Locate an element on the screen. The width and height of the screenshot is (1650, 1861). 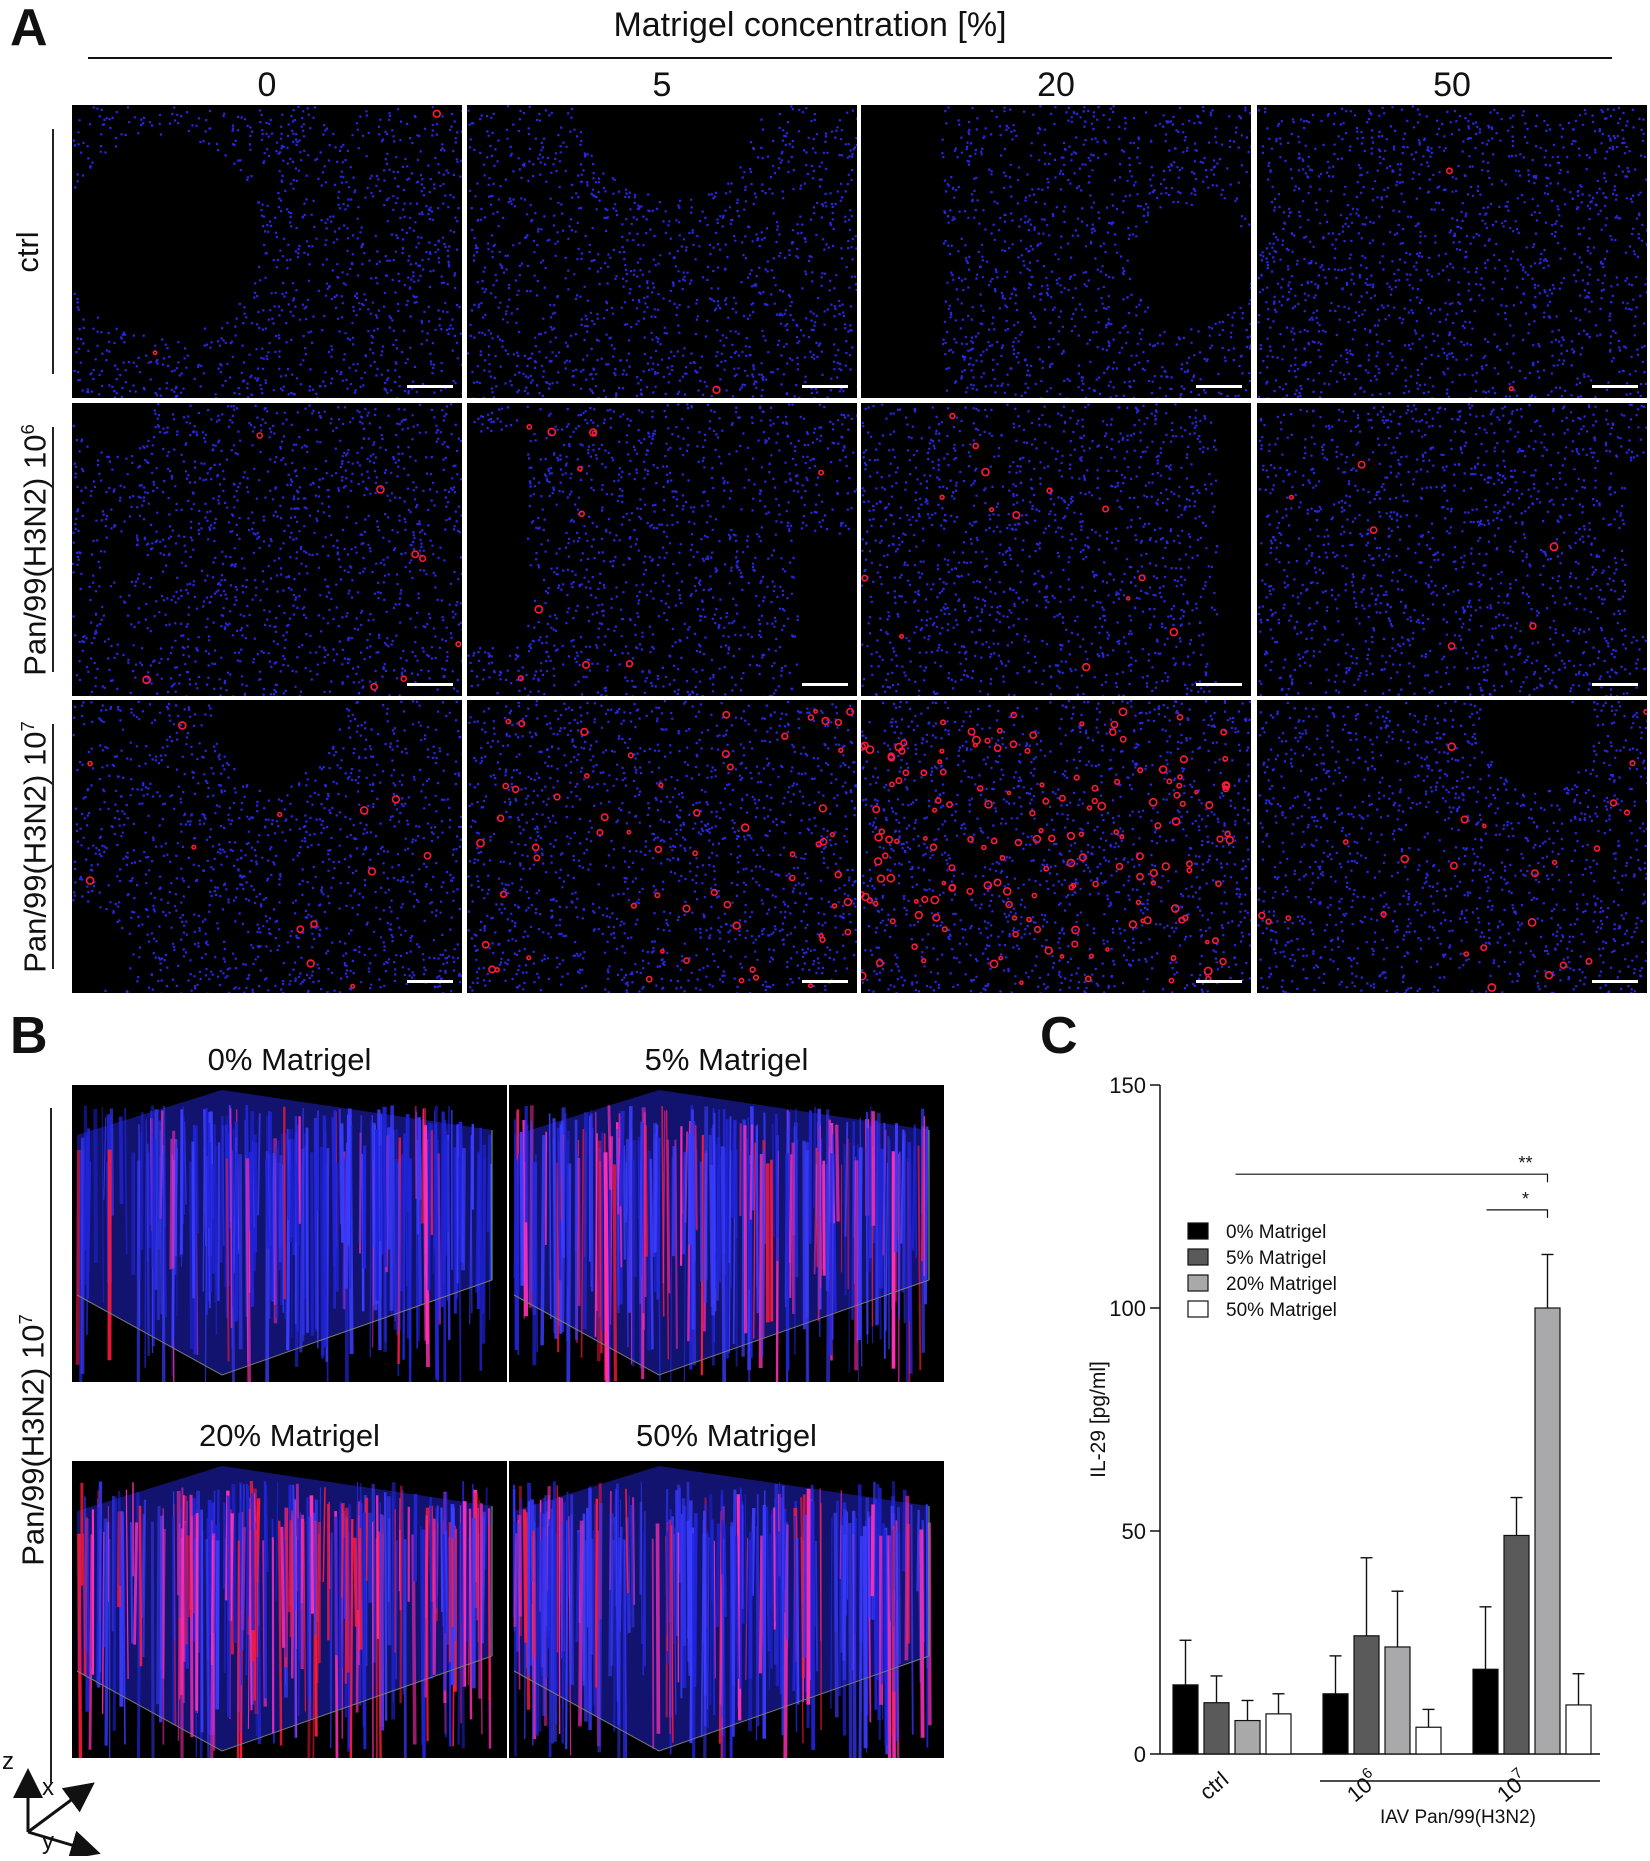
micrograph-r1-c1 is located at coordinates (662, 549).